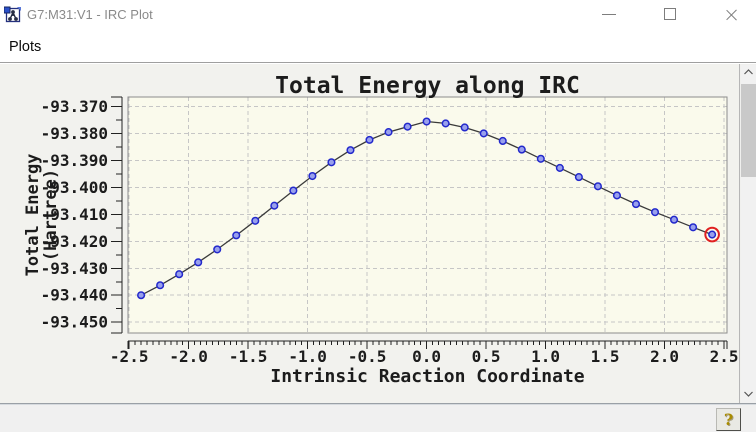 Image resolution: width=756 pixels, height=432 pixels. I want to click on y-tick-label: -93.450, so click(74, 322).